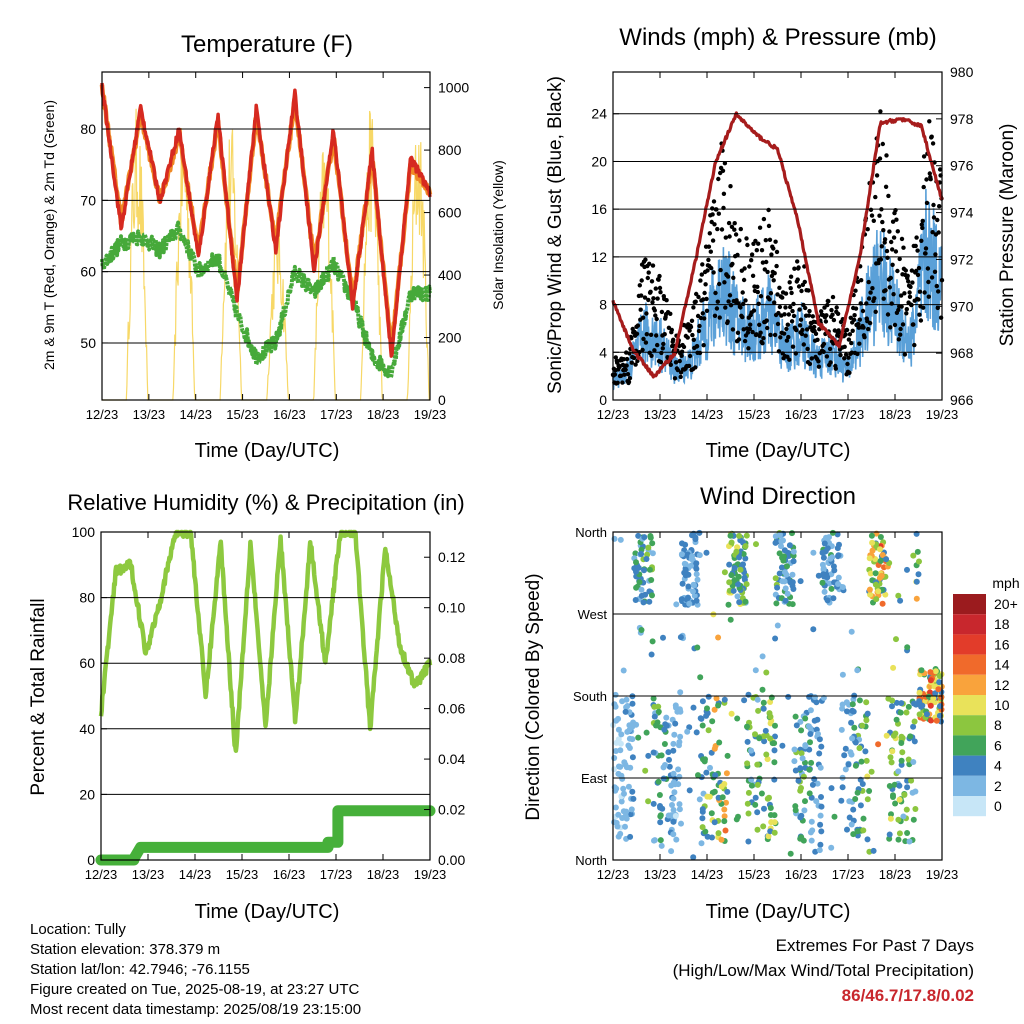 This screenshot has height=1024, width=1024. Describe the element at coordinates (1002, 624) in the screenshot. I see `colorbar-label: 18` at that location.